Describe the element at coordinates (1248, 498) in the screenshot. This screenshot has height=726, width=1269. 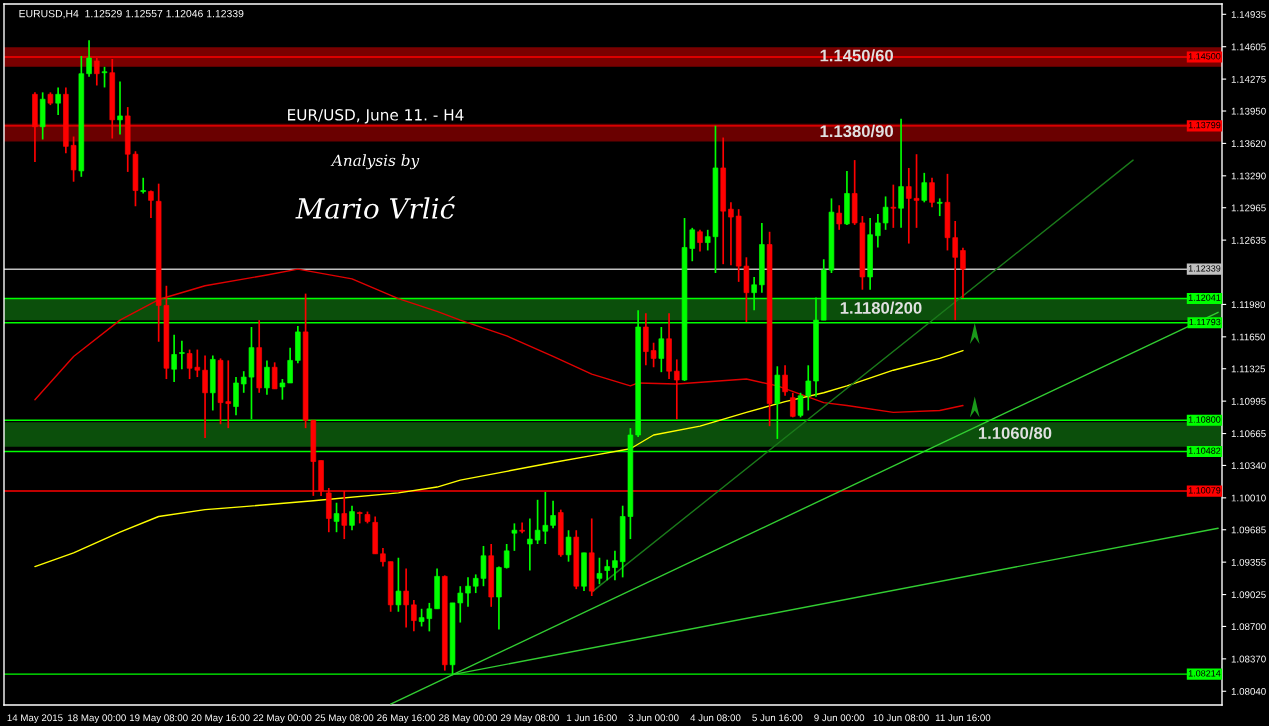
I see `y-tick-label: 1.10010` at that location.